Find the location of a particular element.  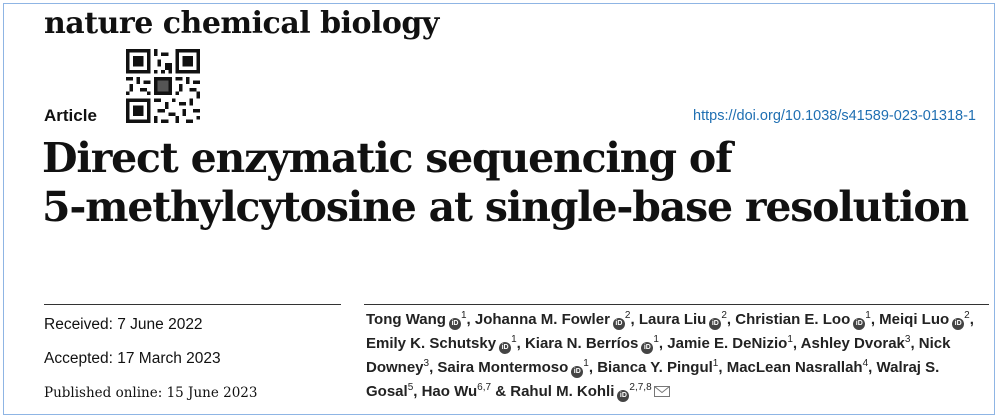

author-name: Laura Liu is located at coordinates (672, 319).